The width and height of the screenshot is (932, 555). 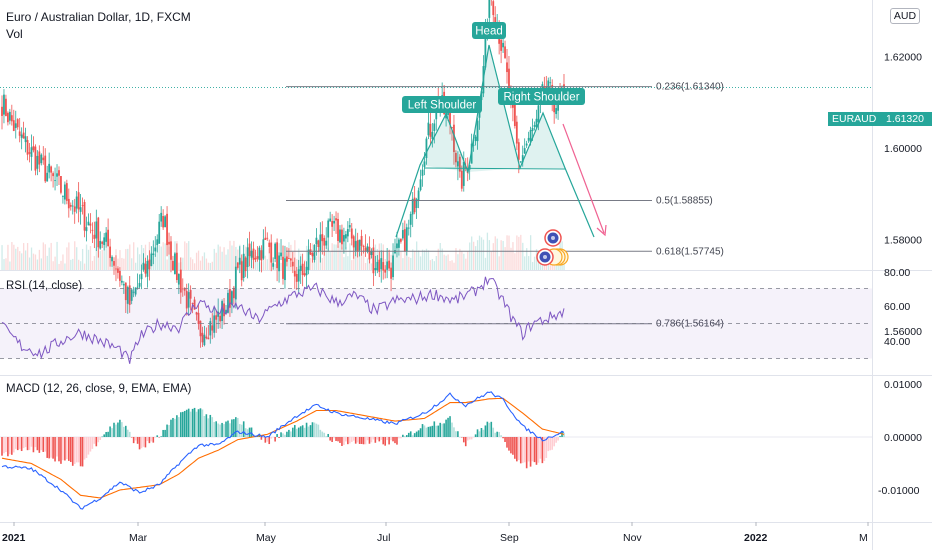 I want to click on macd-tick-label: 0.01000, so click(x=903, y=385).